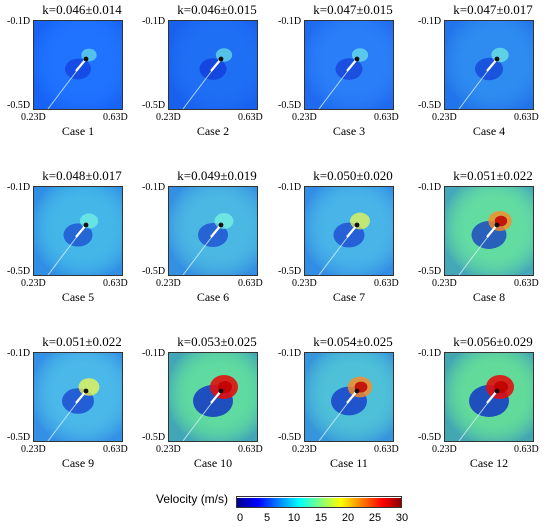  I want to click on case-label: Case 11, so click(349, 463).